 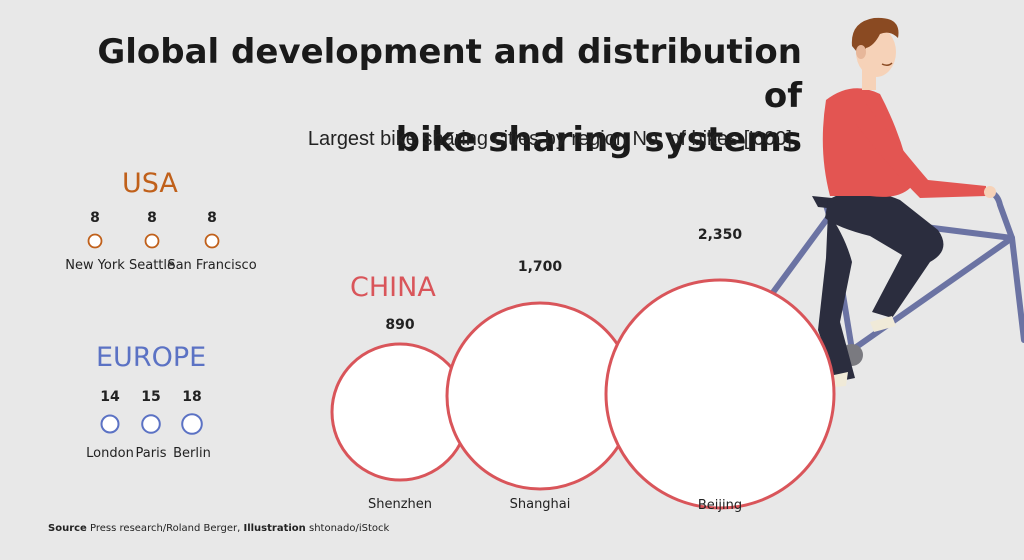 I want to click on bubble-new-york, so click(x=95, y=241).